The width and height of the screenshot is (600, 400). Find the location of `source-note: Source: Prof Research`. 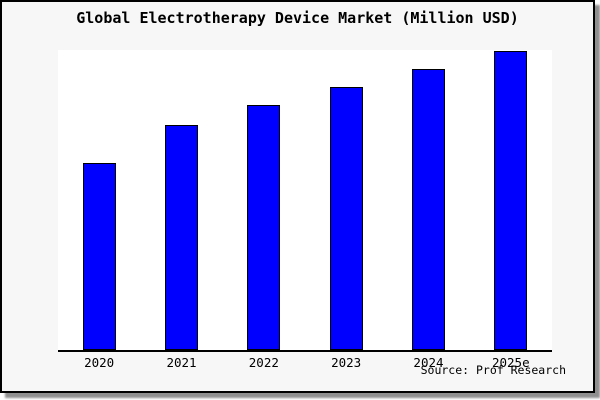

source-note: Source: Prof Research is located at coordinates (493, 370).